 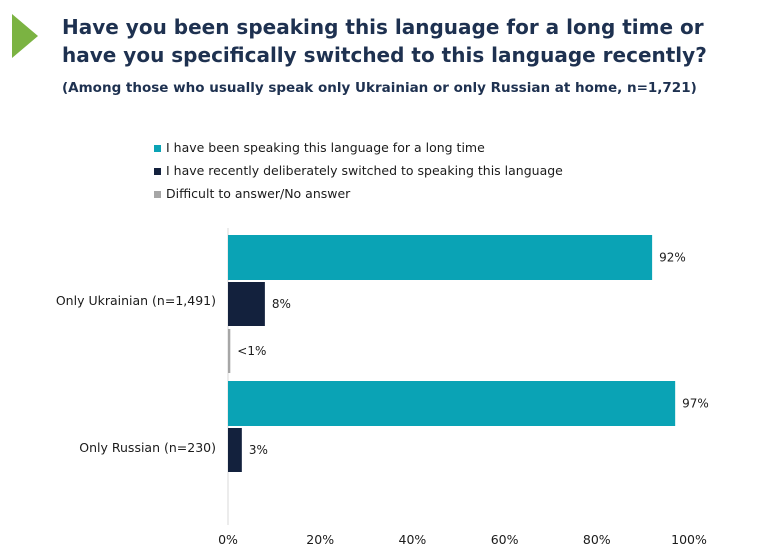 I want to click on data-label: 3%, so click(x=258, y=450).